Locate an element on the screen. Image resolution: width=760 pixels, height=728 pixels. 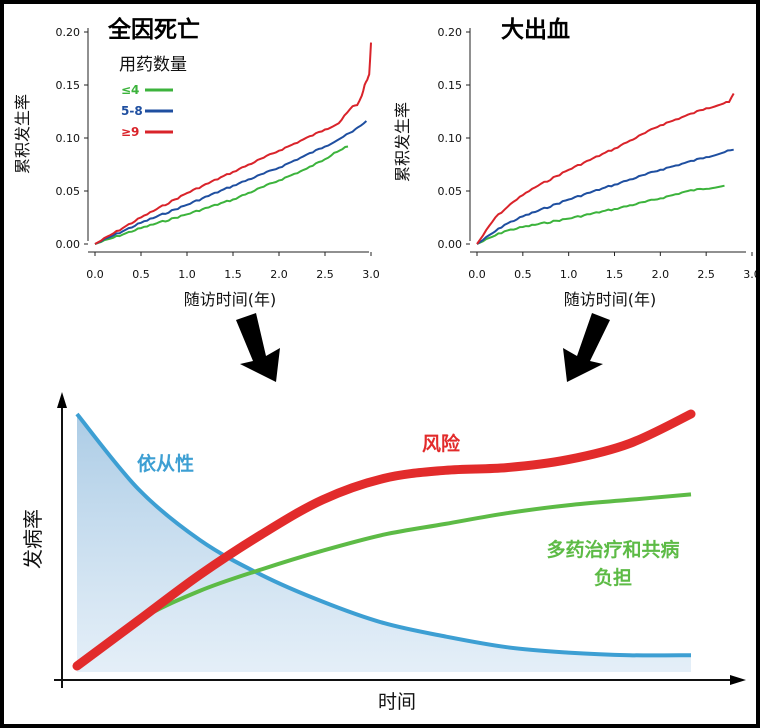
concept-y-label: 发病率 is located at coordinates (33, 539).